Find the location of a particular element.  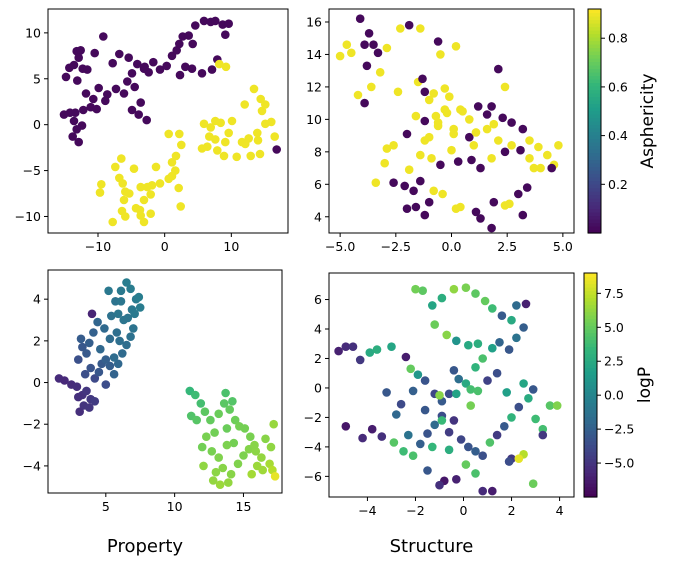

x-axis-label: Property is located at coordinates (145, 546).